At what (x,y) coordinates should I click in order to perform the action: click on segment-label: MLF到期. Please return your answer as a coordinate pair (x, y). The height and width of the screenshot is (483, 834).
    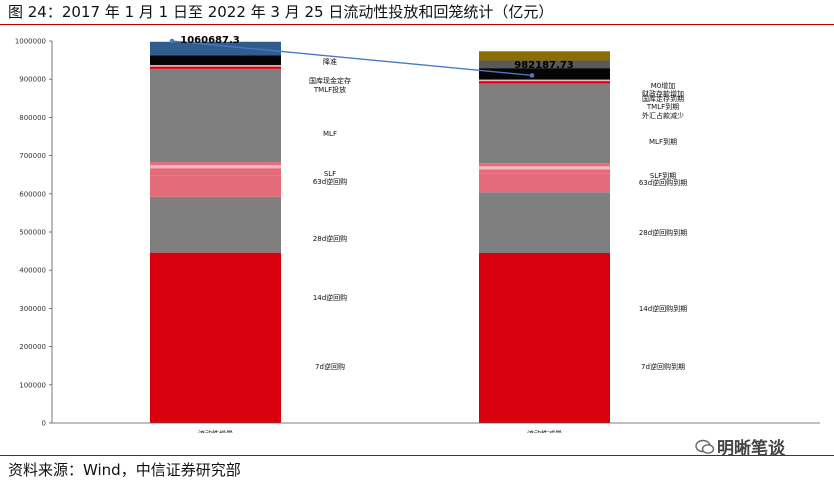
    Looking at the image, I should click on (663, 142).